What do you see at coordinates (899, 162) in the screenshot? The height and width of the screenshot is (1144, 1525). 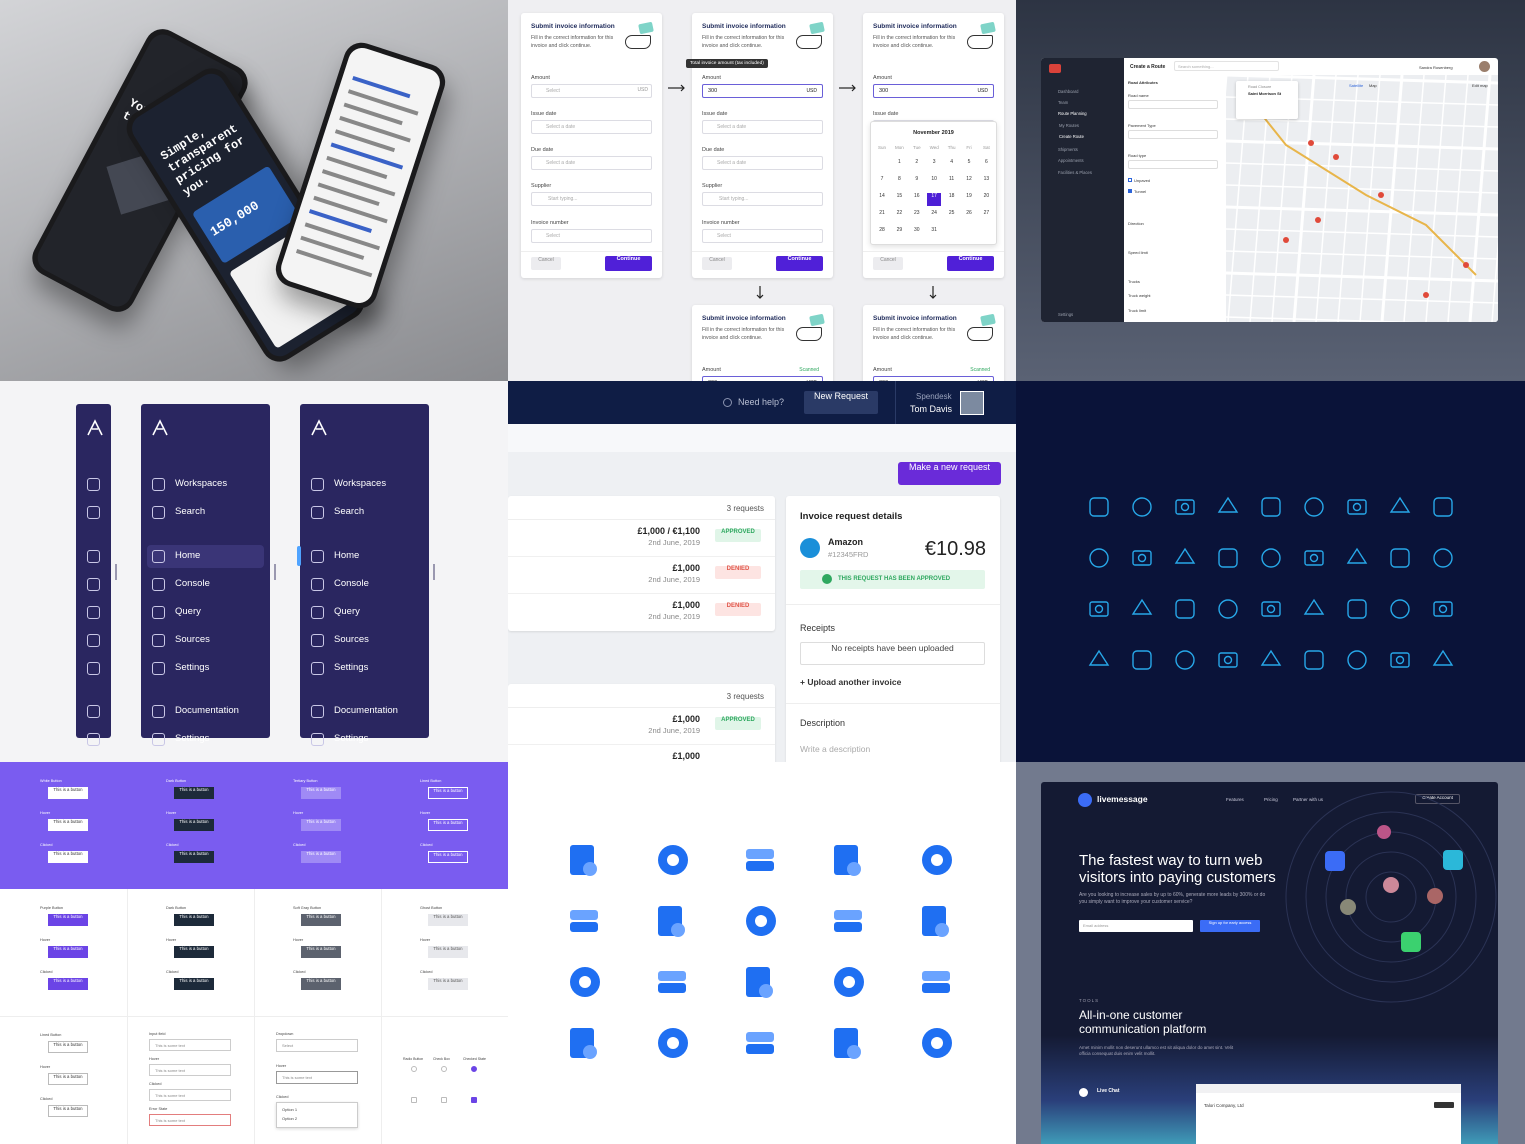 I see `calendar-day: 1` at bounding box center [899, 162].